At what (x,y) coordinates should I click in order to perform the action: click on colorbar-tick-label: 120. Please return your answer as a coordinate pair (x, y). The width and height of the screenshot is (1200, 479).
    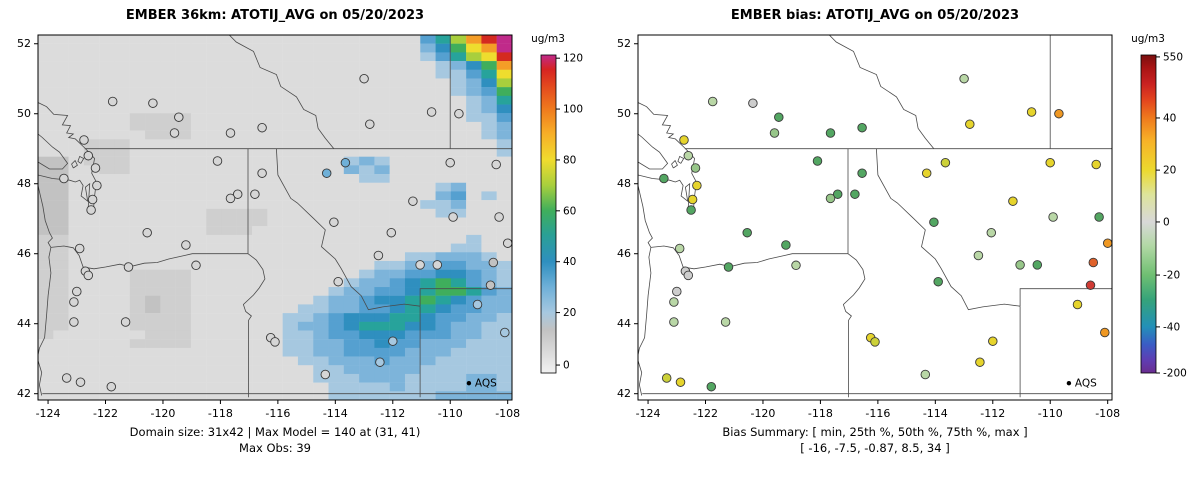
    Looking at the image, I should click on (573, 59).